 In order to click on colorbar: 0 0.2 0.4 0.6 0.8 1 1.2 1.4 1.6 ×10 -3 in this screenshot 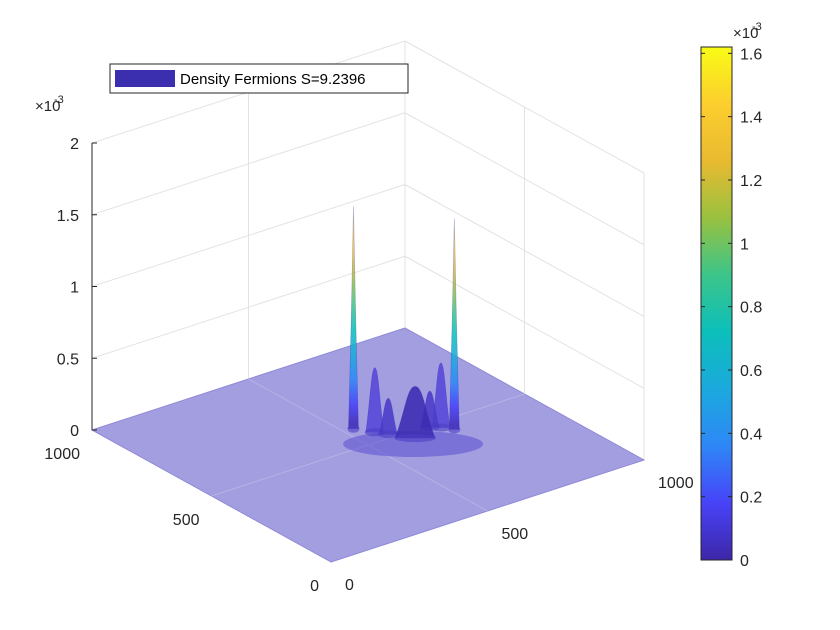, I will do `click(731, 295)`.